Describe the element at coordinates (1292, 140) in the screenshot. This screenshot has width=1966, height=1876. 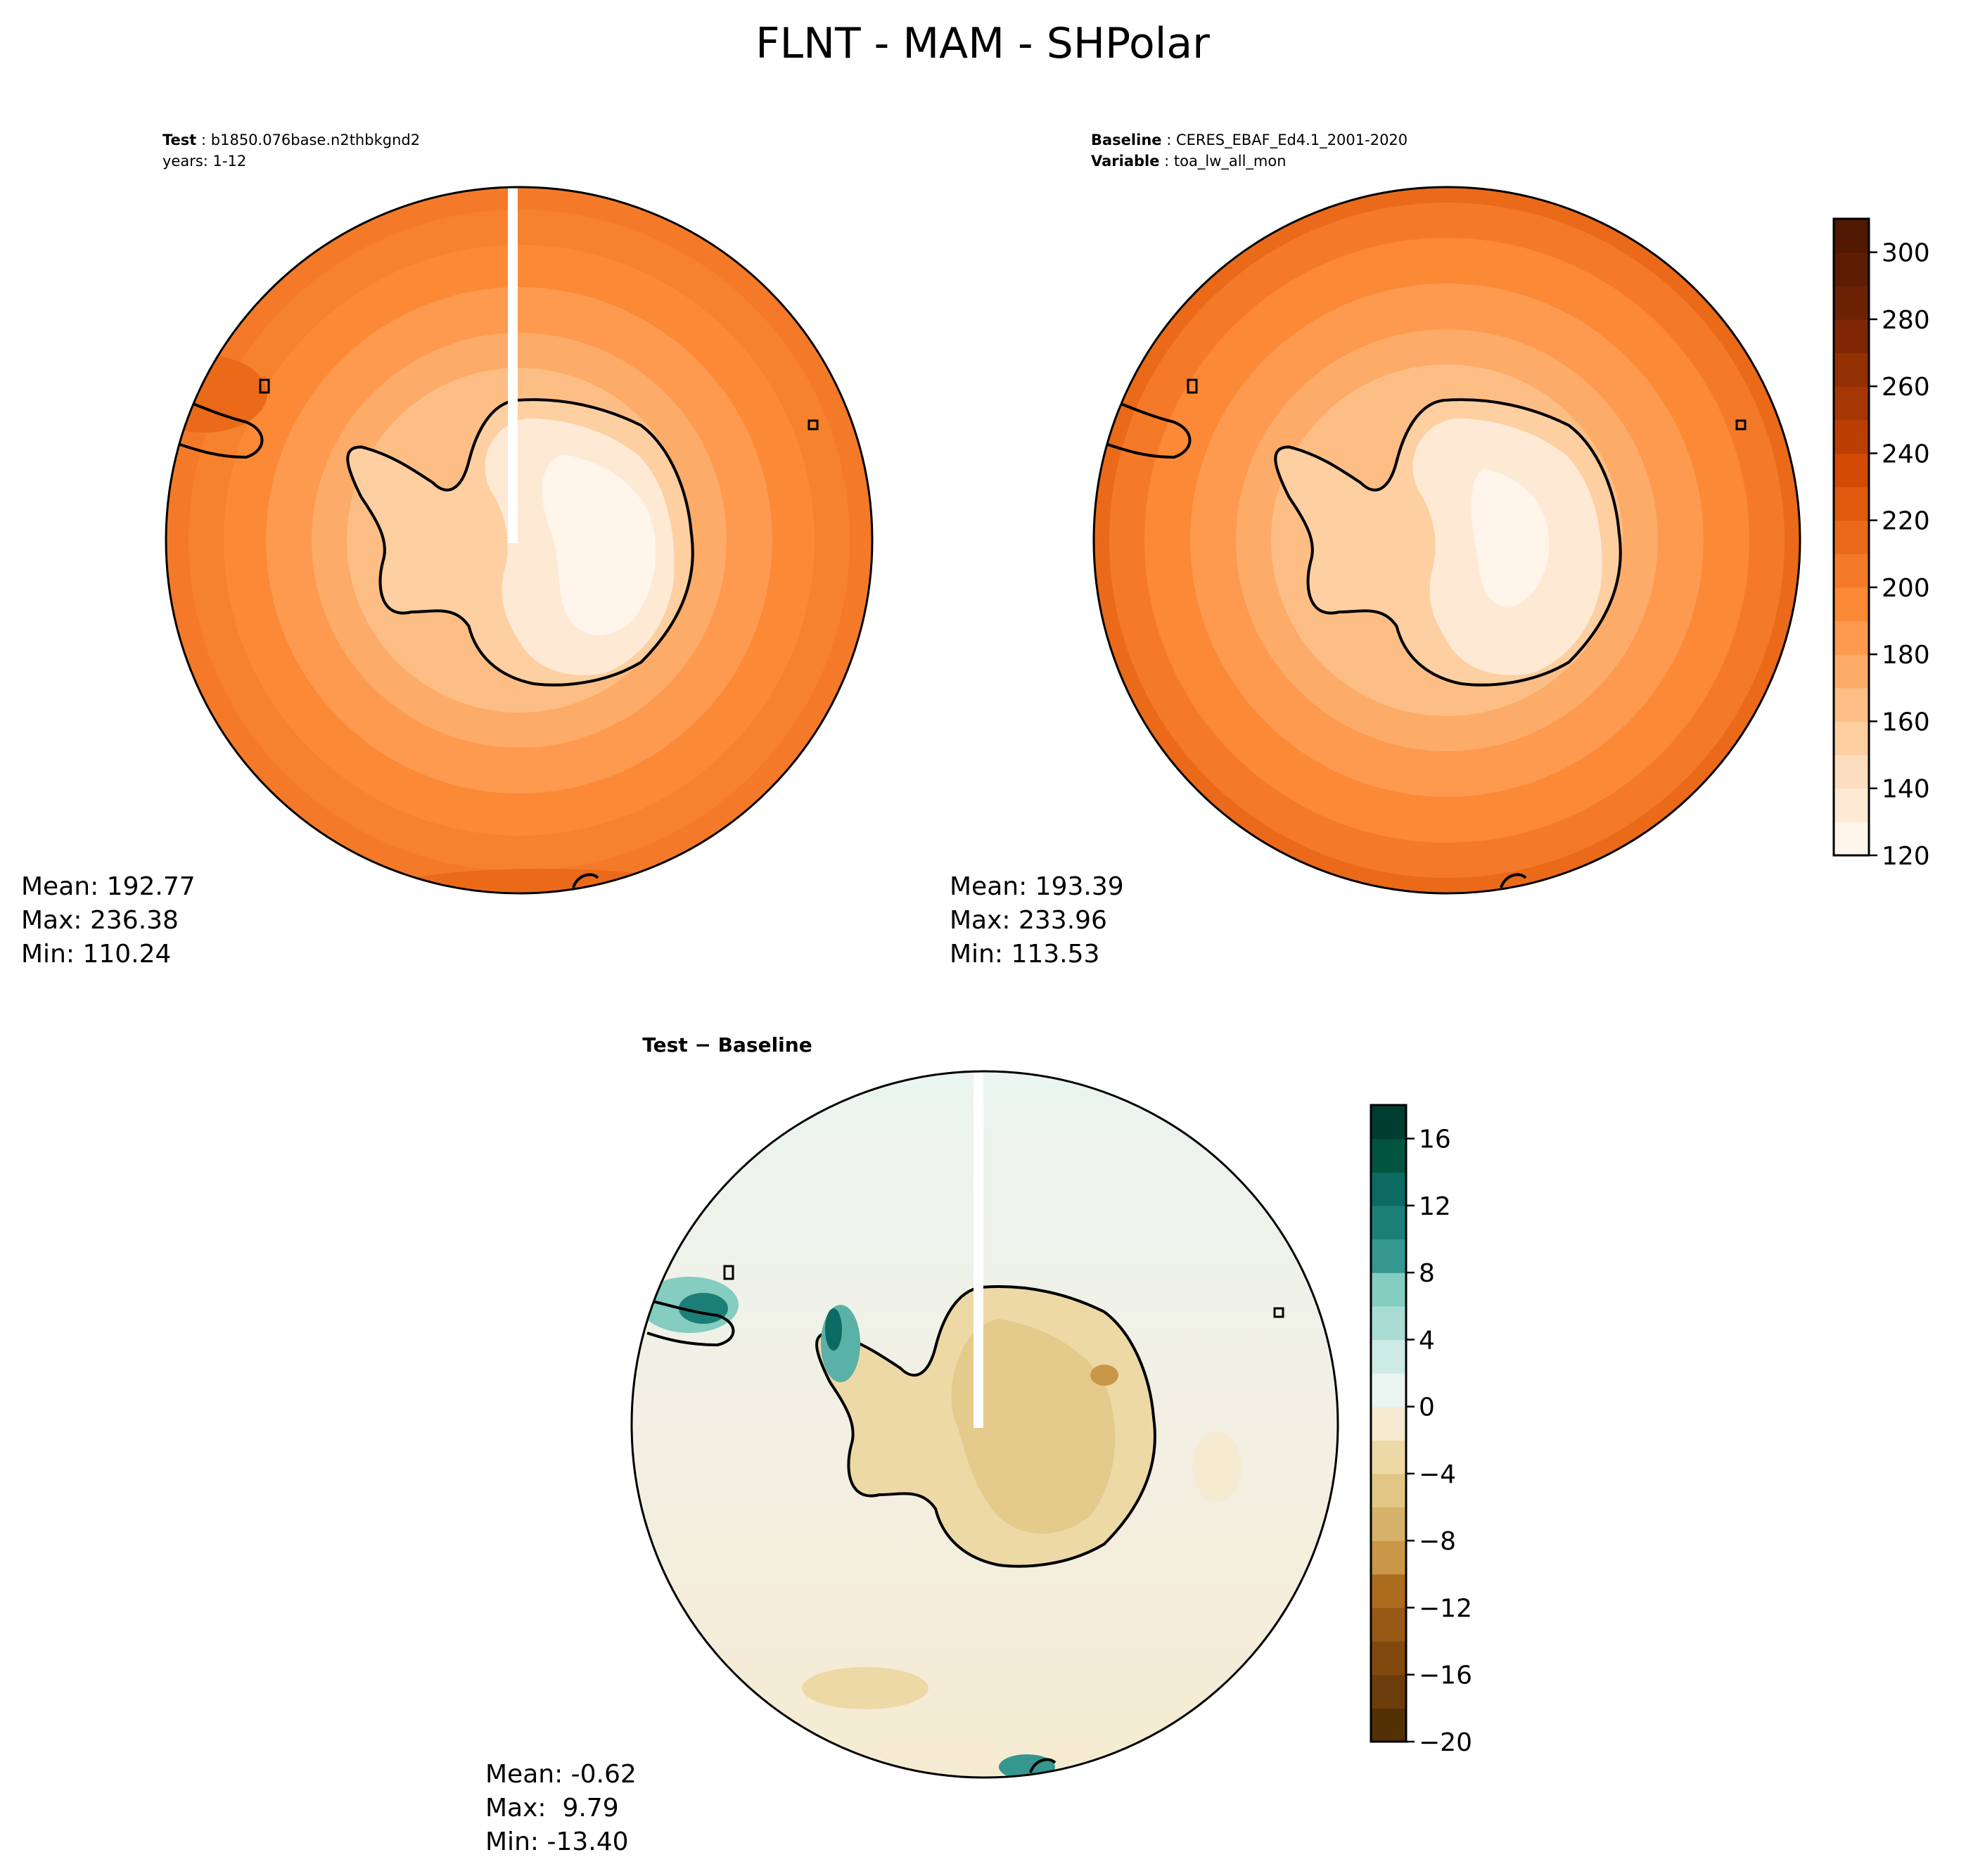
I see `baseline-title-value: CERES_EBAF_Ed4.1_2001-2020` at that location.